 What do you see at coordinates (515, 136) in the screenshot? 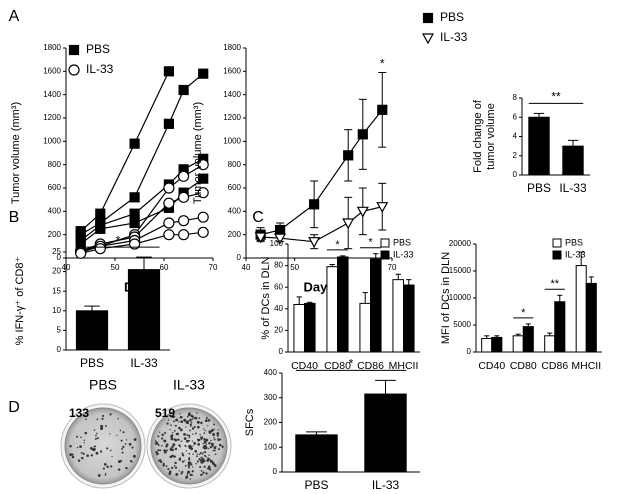
I see `y-tick-label: 4` at bounding box center [515, 136].